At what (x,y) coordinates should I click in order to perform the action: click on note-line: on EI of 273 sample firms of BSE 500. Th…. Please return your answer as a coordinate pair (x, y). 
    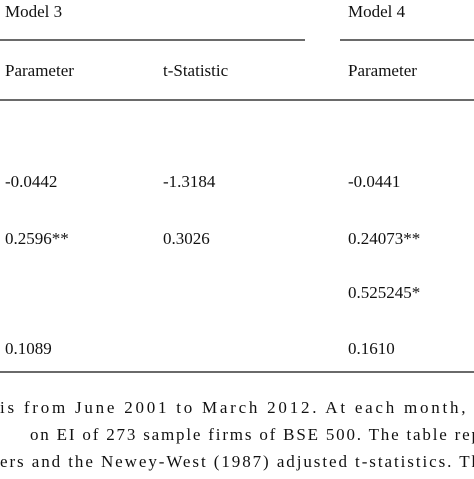
    Looking at the image, I should click on (252, 434).